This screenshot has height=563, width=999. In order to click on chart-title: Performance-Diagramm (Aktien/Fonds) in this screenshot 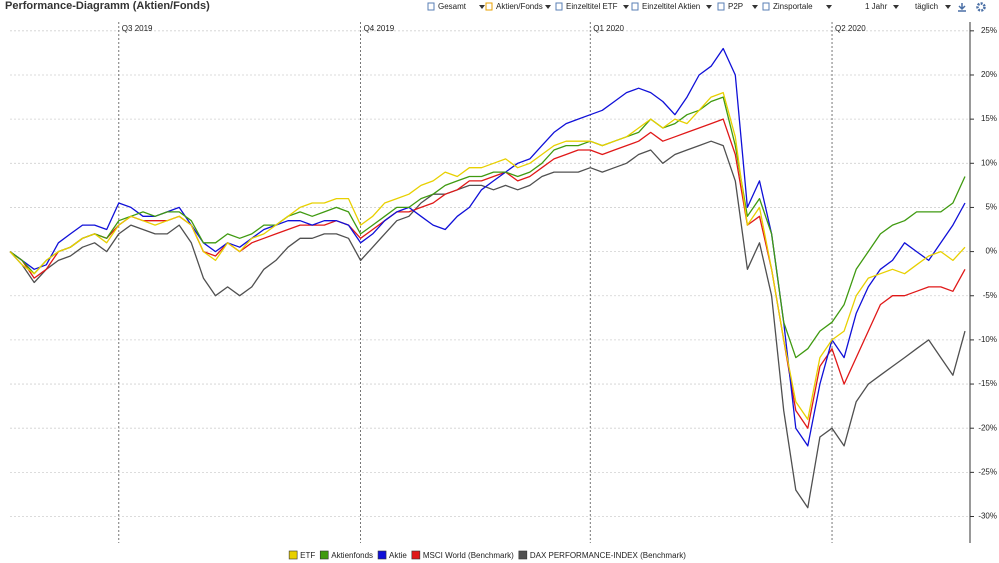, I will do `click(107, 6)`.